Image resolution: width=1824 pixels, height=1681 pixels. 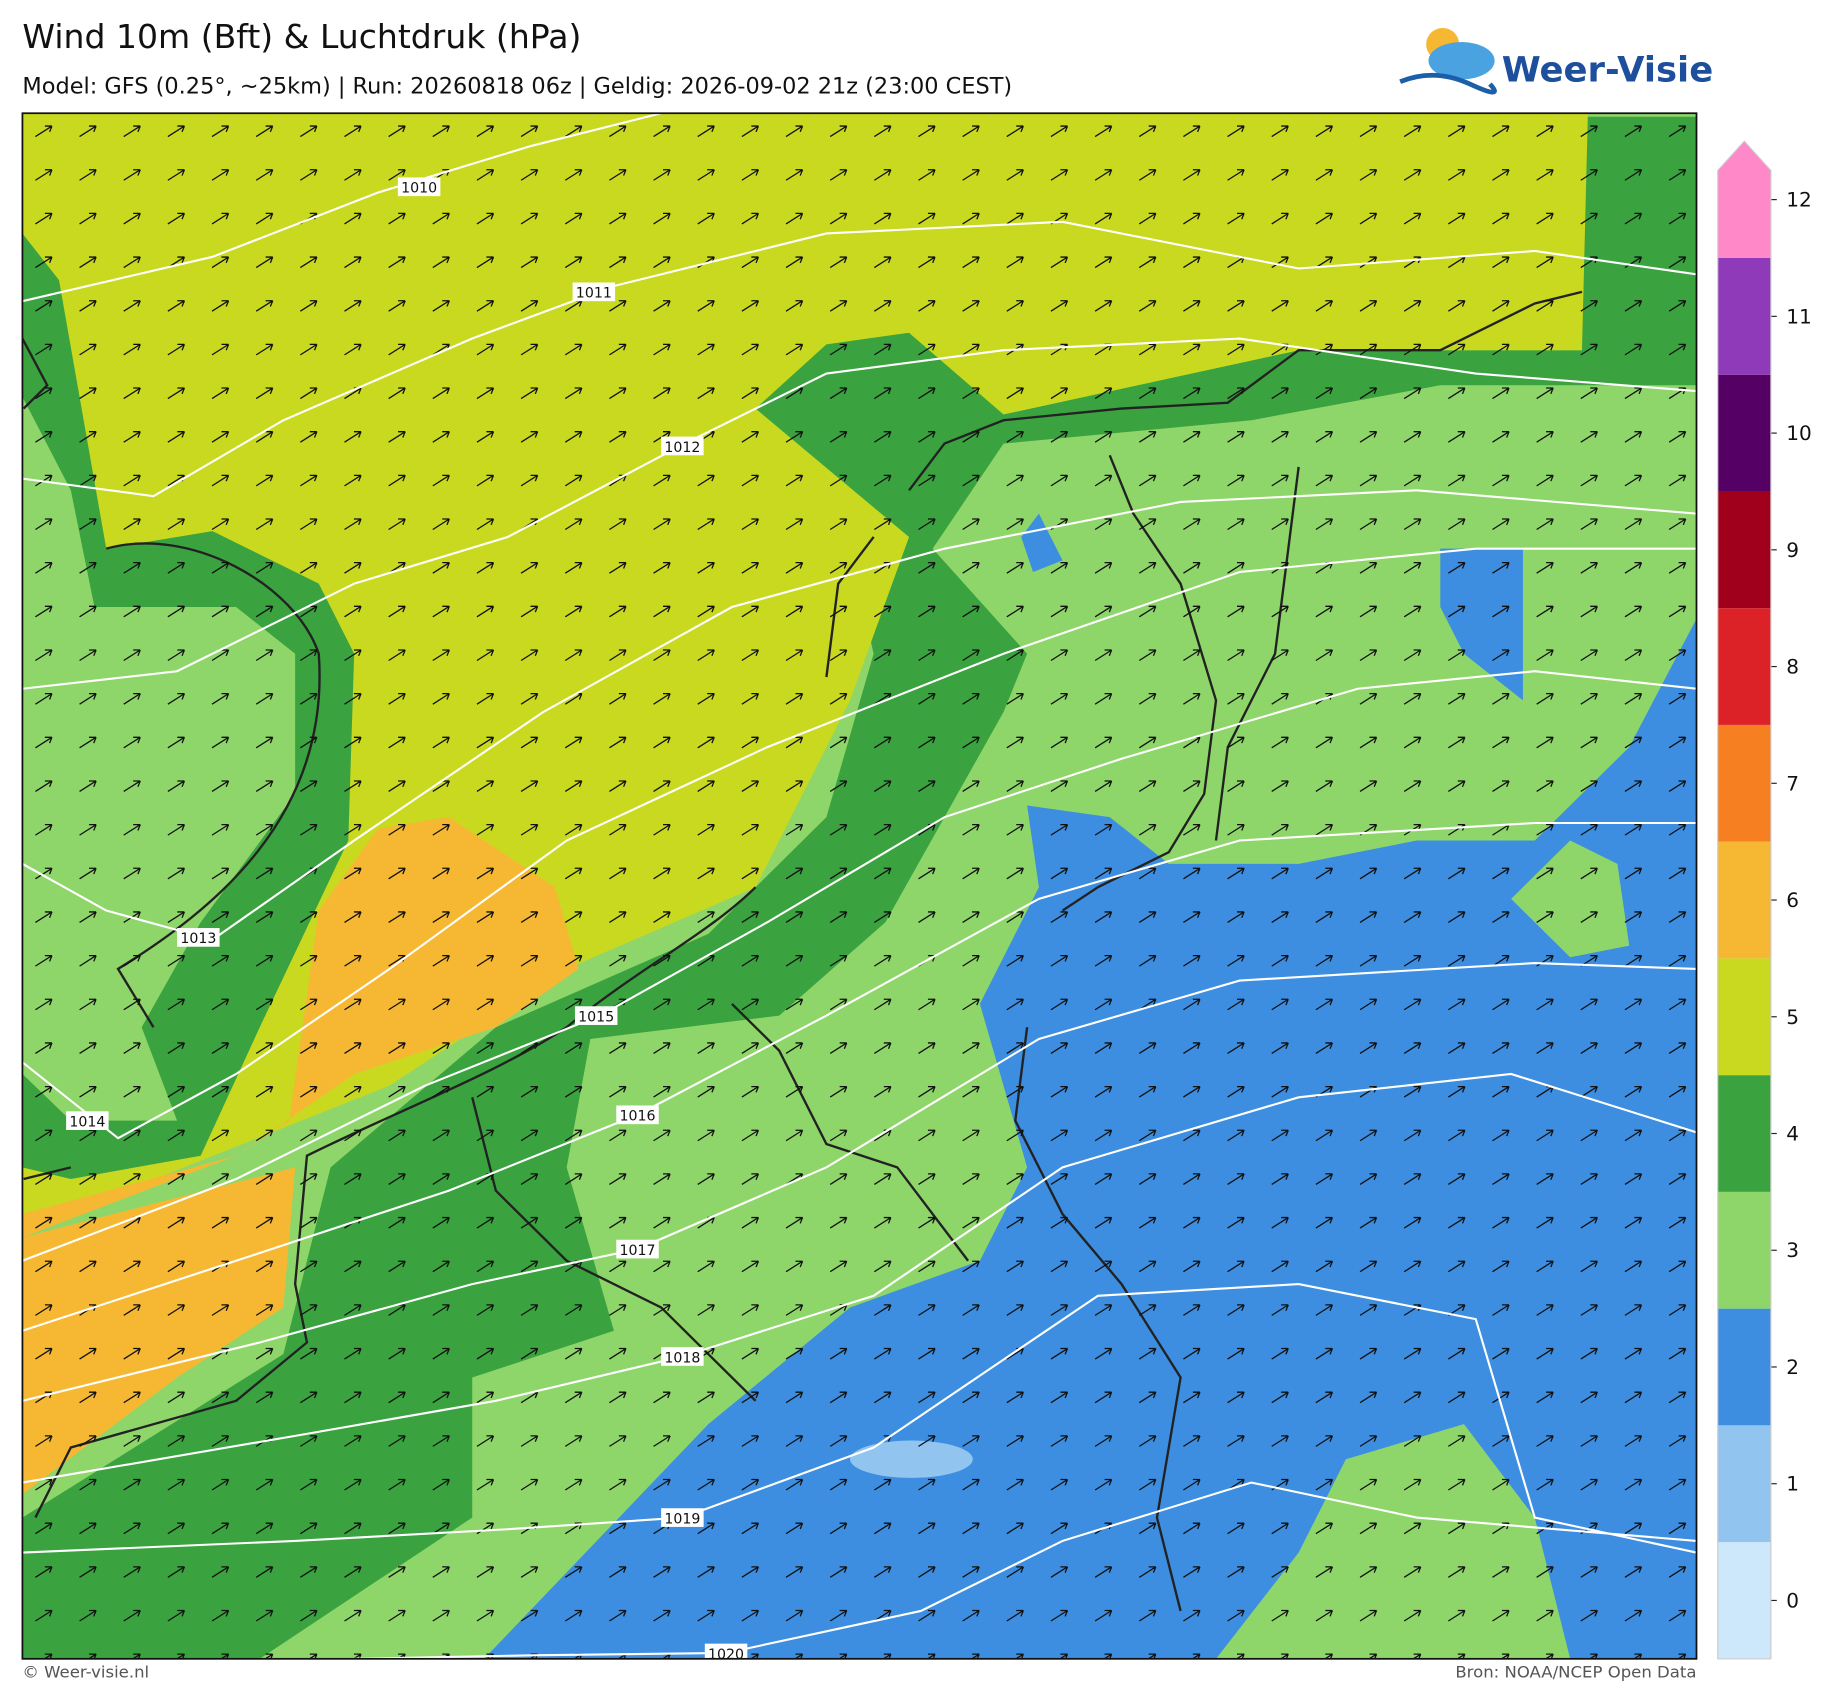 What do you see at coordinates (1799, 316) in the screenshot?
I see `colorbar-label: 11` at bounding box center [1799, 316].